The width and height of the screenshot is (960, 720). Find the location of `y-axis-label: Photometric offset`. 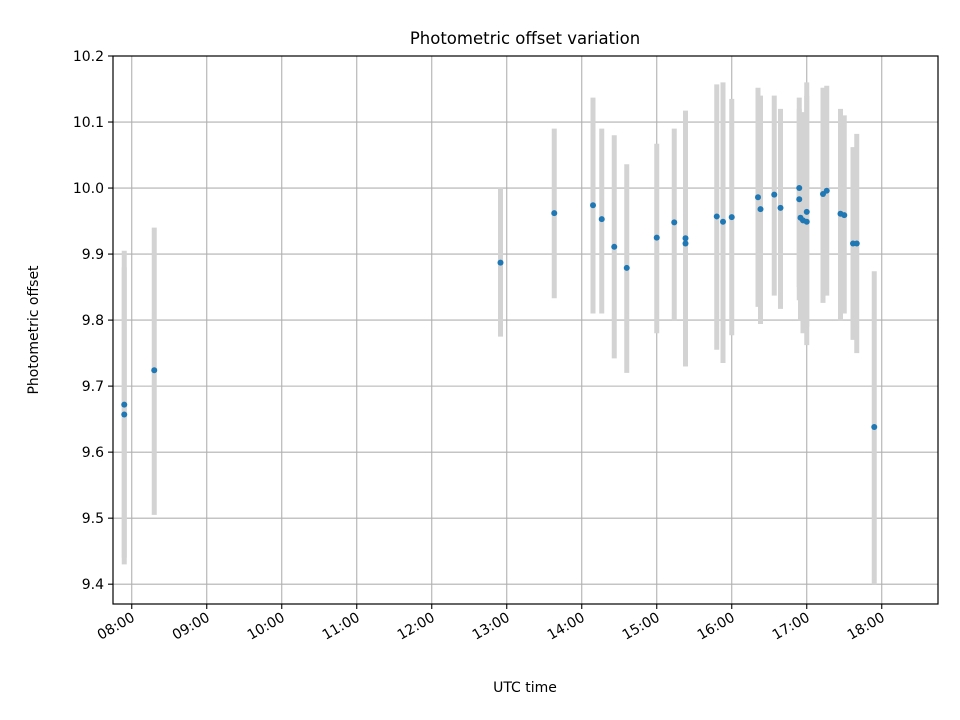

y-axis-label: Photometric offset is located at coordinates (34, 330).